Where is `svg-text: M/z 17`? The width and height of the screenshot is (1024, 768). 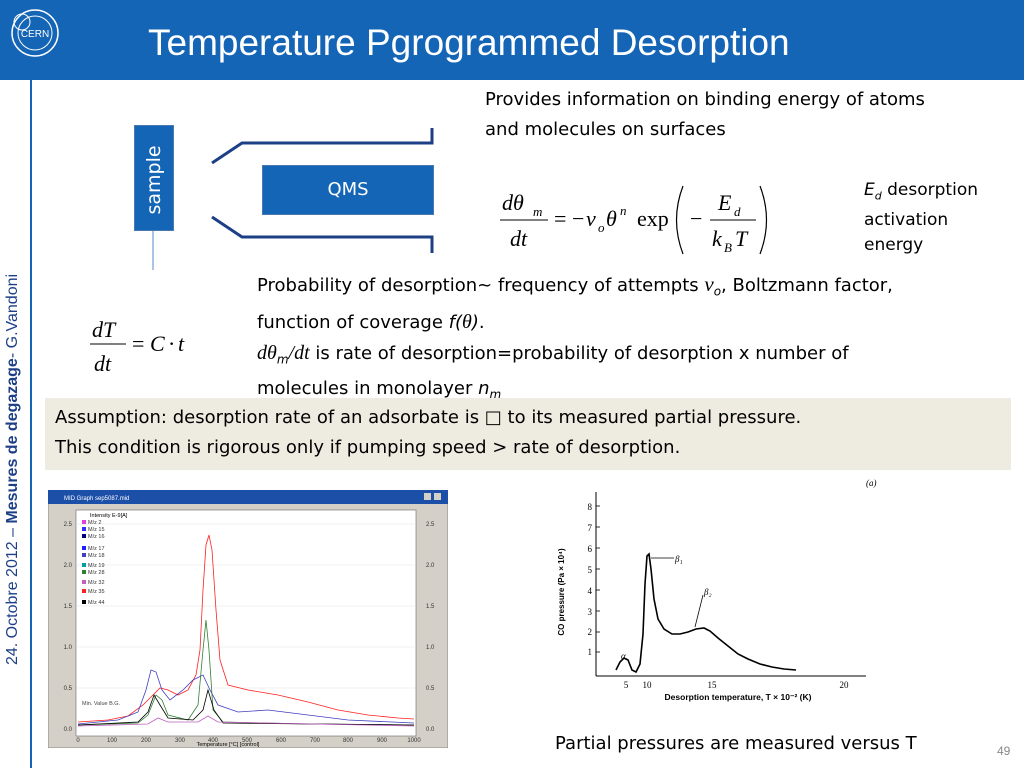
svg-text: M/z 17 is located at coordinates (96, 549).